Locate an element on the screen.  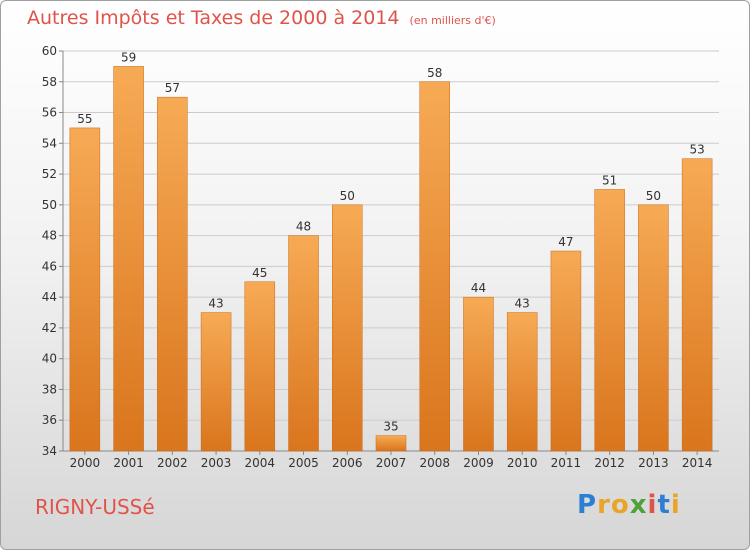
bar-value-label: 53 is located at coordinates (696, 150).